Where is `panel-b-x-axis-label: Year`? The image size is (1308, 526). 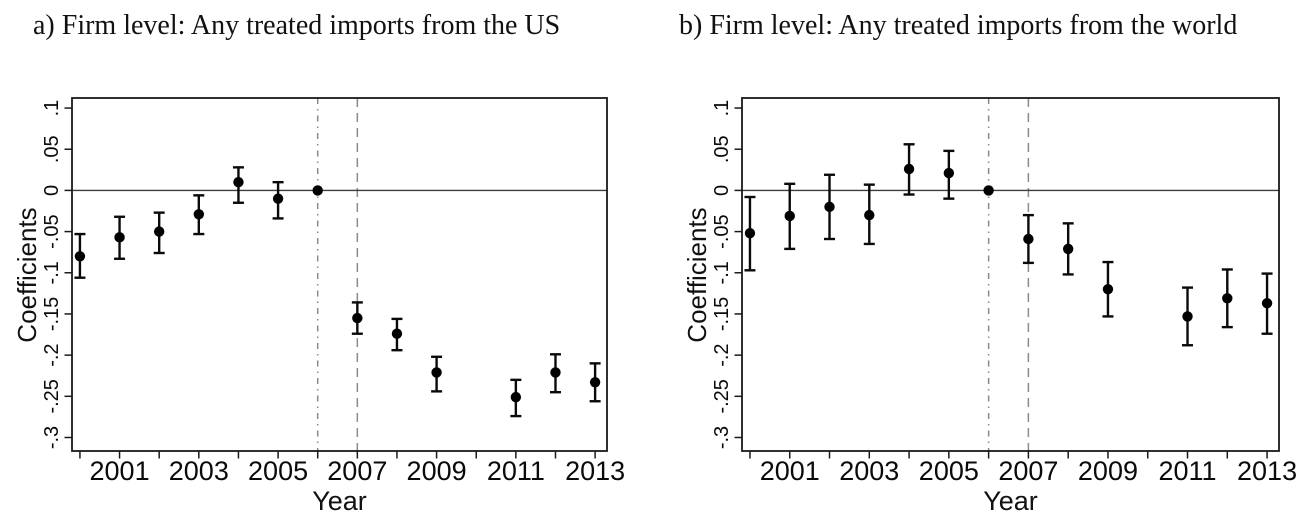
panel-b-x-axis-label: Year is located at coordinates (1010, 501).